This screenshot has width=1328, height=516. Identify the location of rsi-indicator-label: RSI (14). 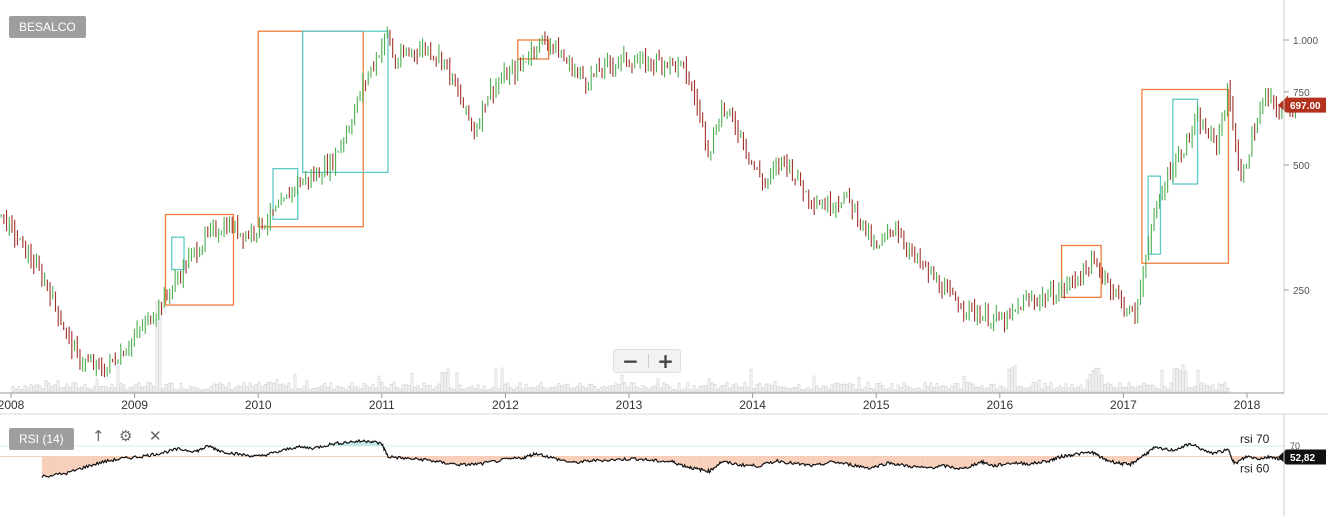
(41, 439).